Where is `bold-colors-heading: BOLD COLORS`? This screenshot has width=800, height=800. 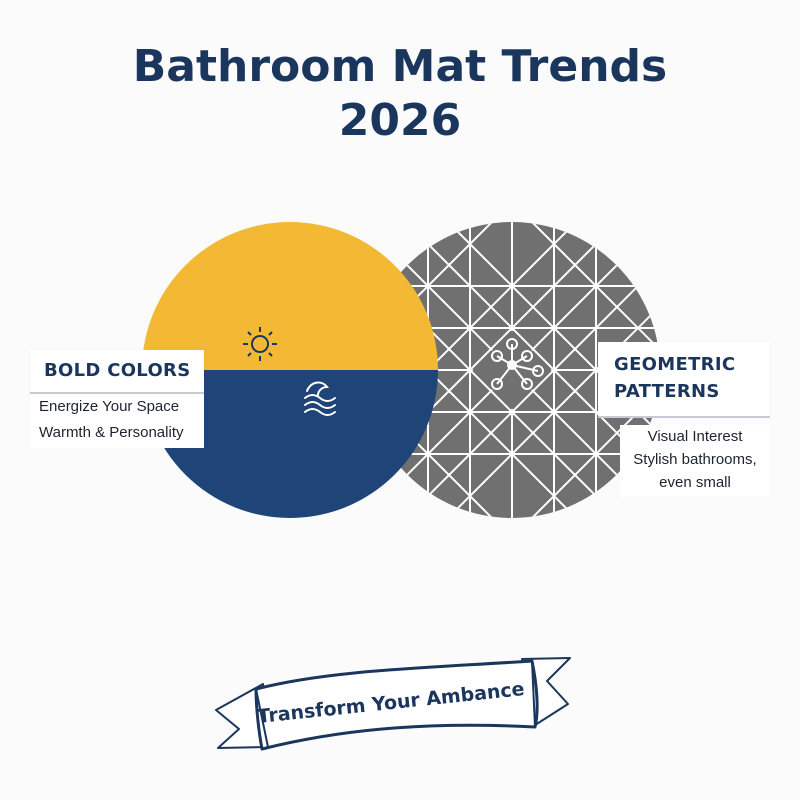 bold-colors-heading: BOLD COLORS is located at coordinates (117, 370).